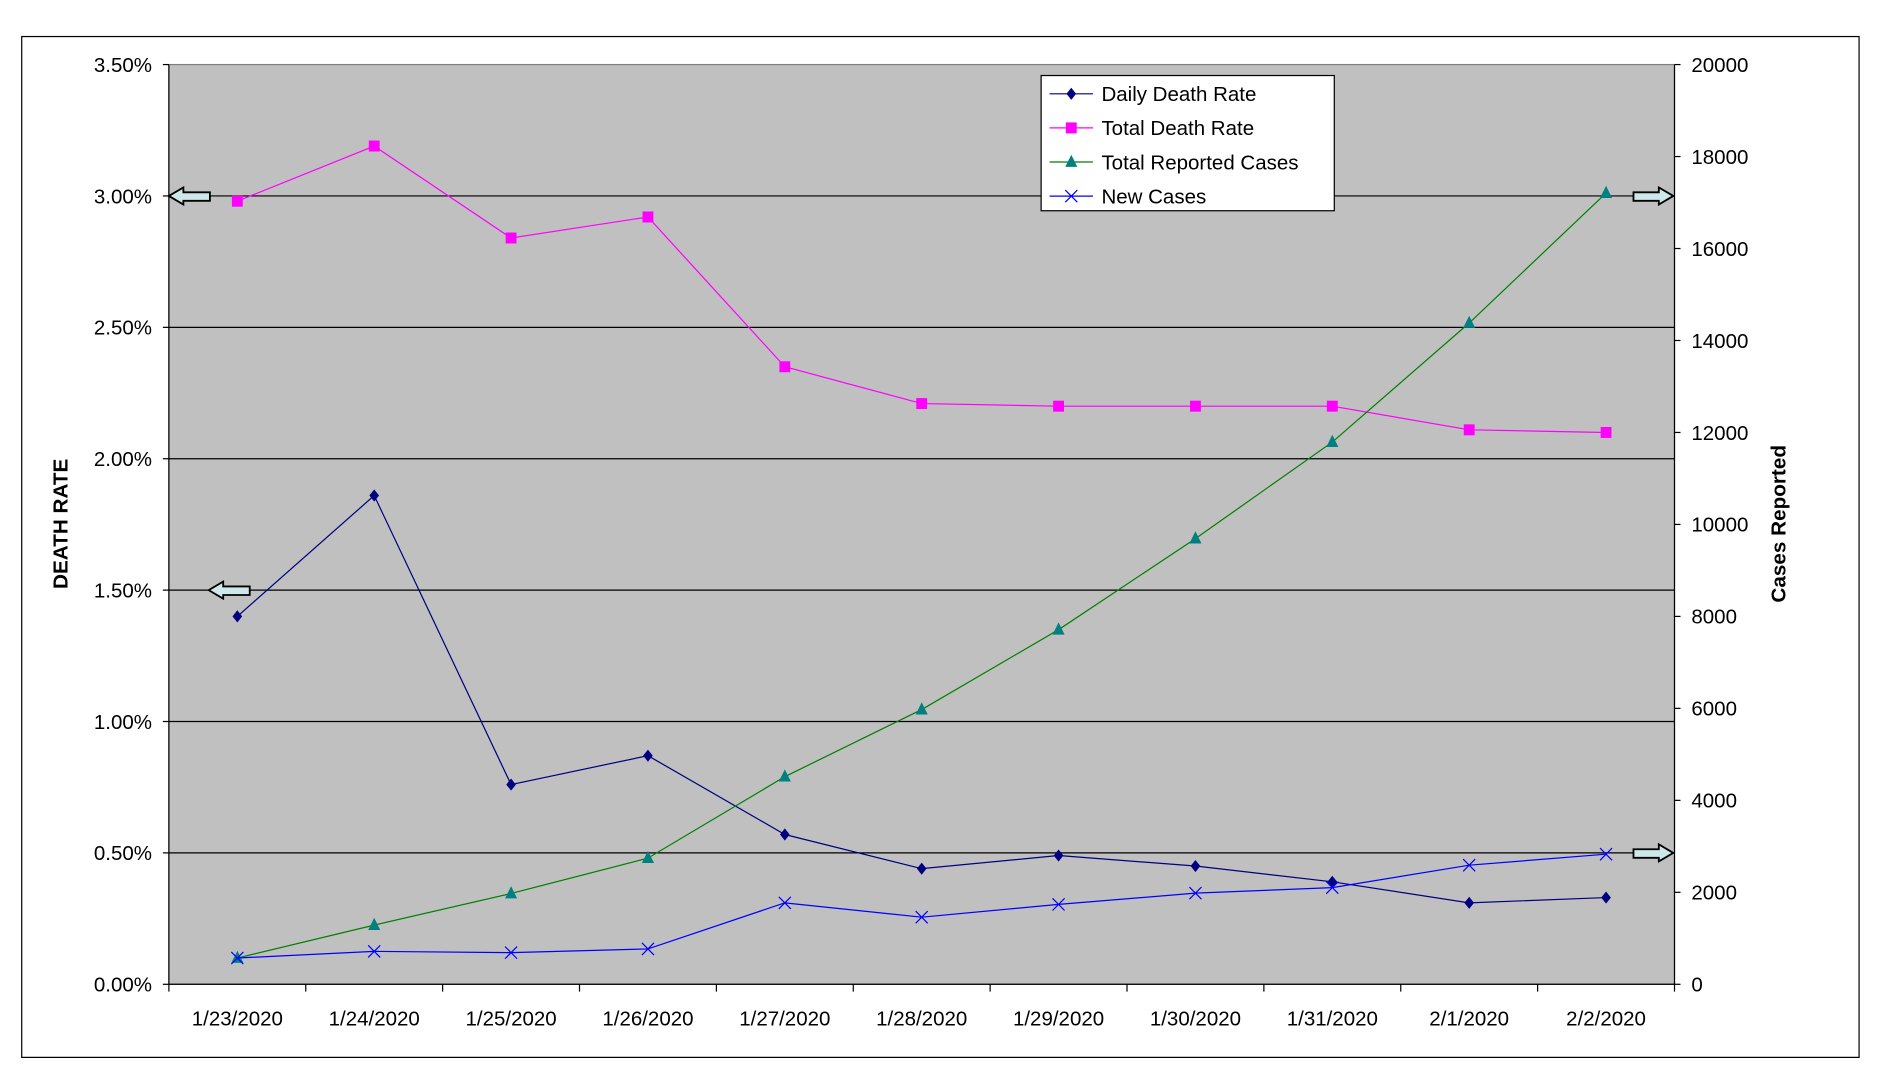 The width and height of the screenshot is (1882, 1072). What do you see at coordinates (1606, 1019) in the screenshot?
I see `x-tick-label: 2/2/2020` at bounding box center [1606, 1019].